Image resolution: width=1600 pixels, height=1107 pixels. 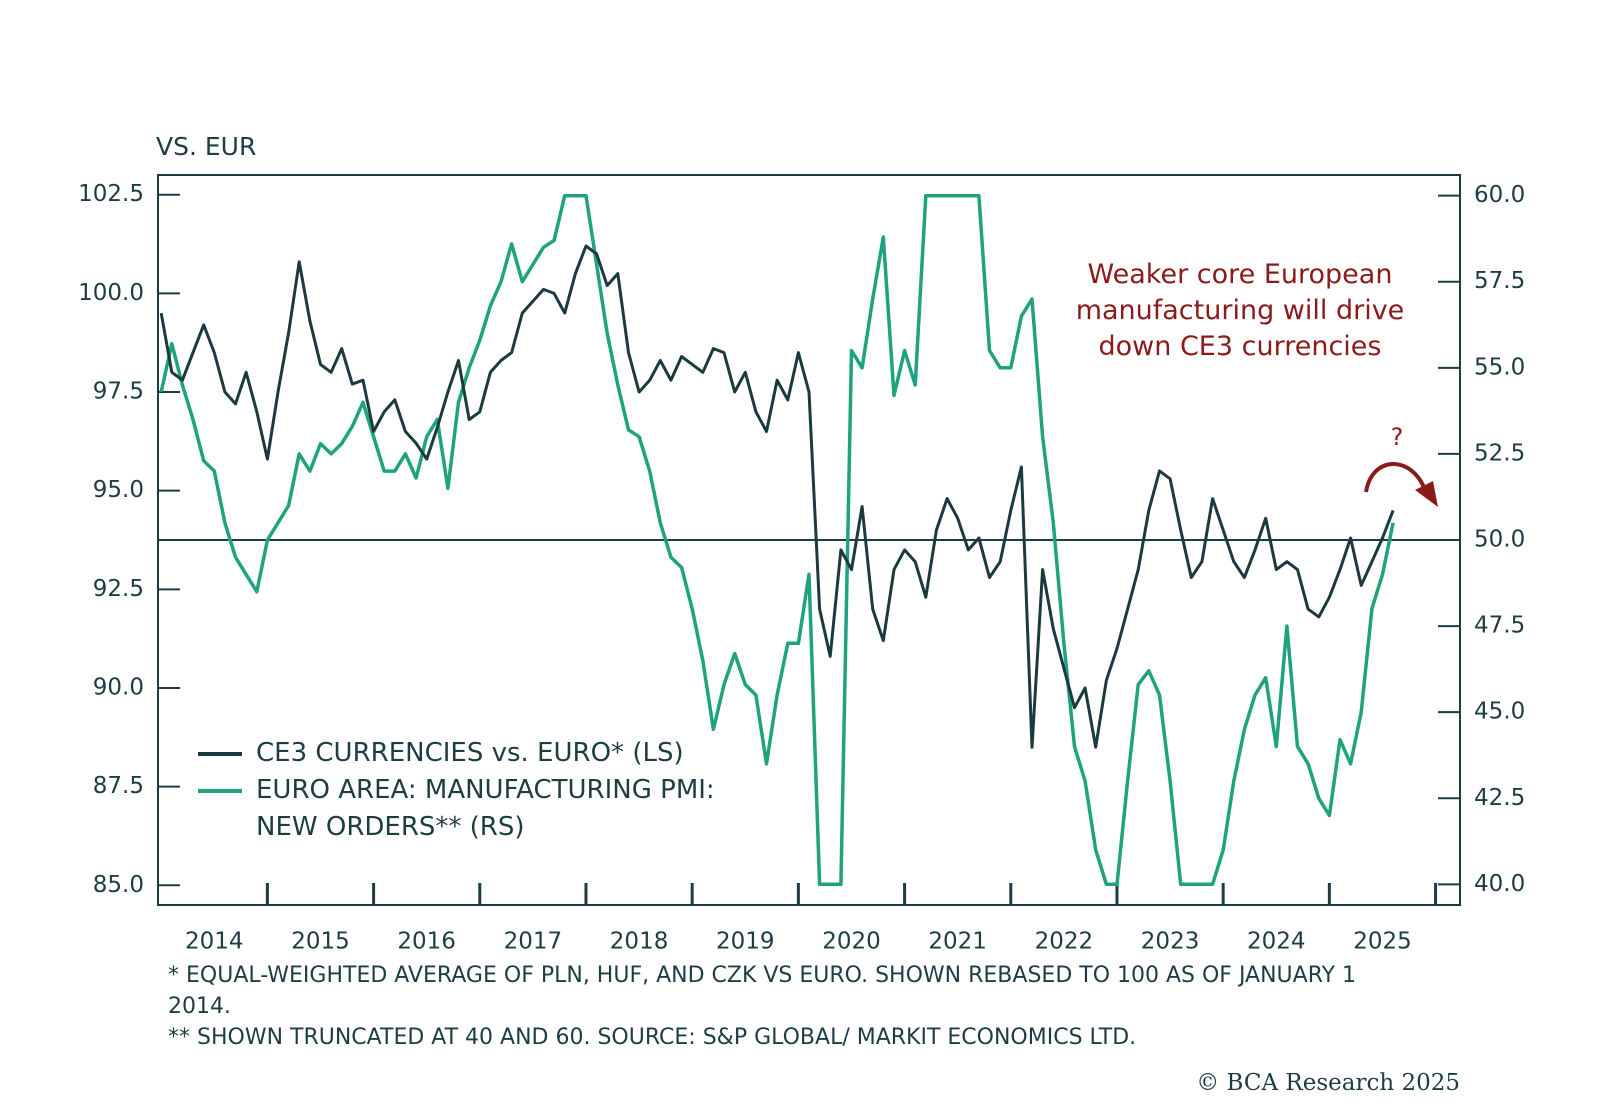 I want to click on x-tick-label: 2024, so click(x=1276, y=942).